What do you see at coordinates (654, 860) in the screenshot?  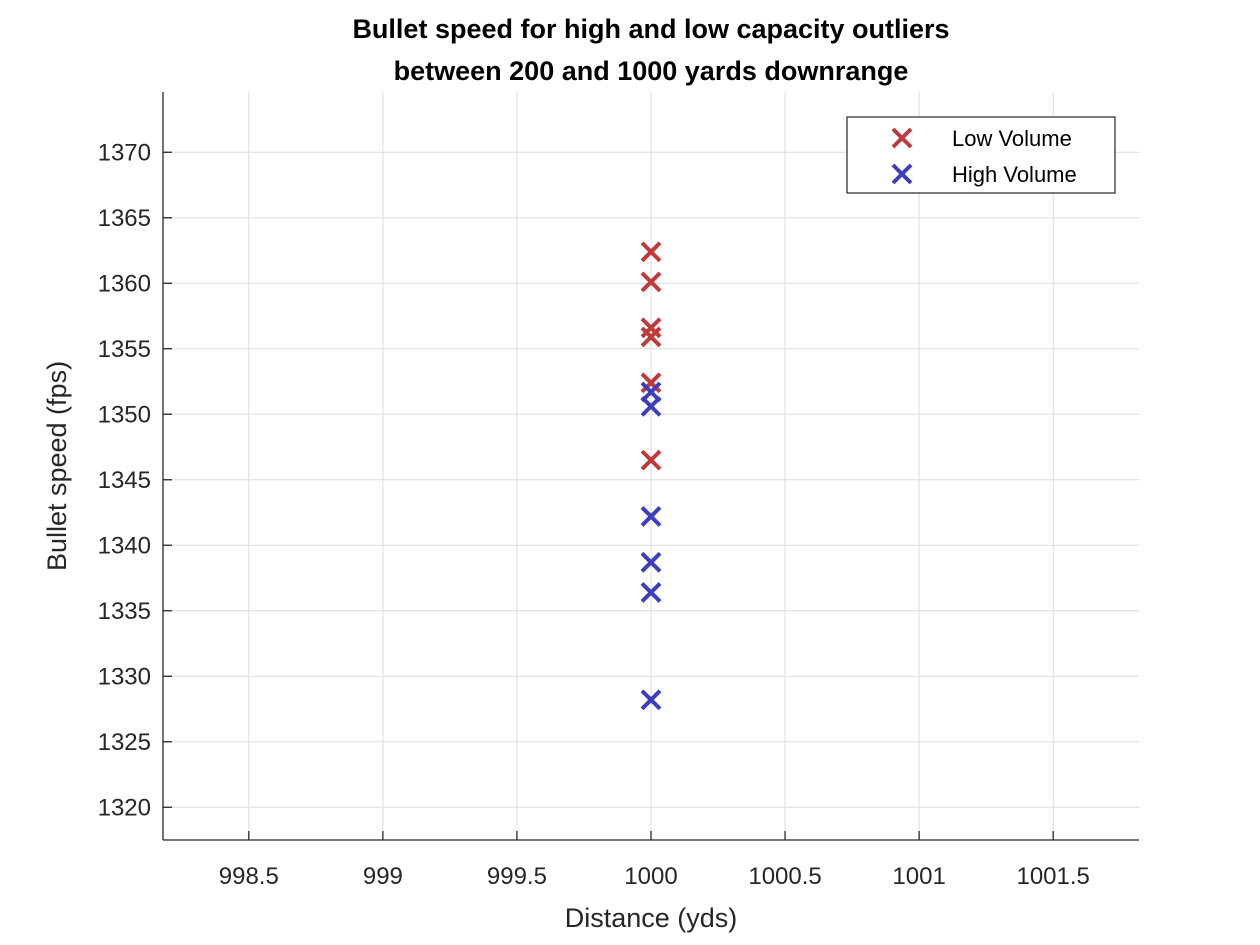 I see `x-tick-labels: 998.5 999 999.5 1000 1000.5 1001 1001.5` at bounding box center [654, 860].